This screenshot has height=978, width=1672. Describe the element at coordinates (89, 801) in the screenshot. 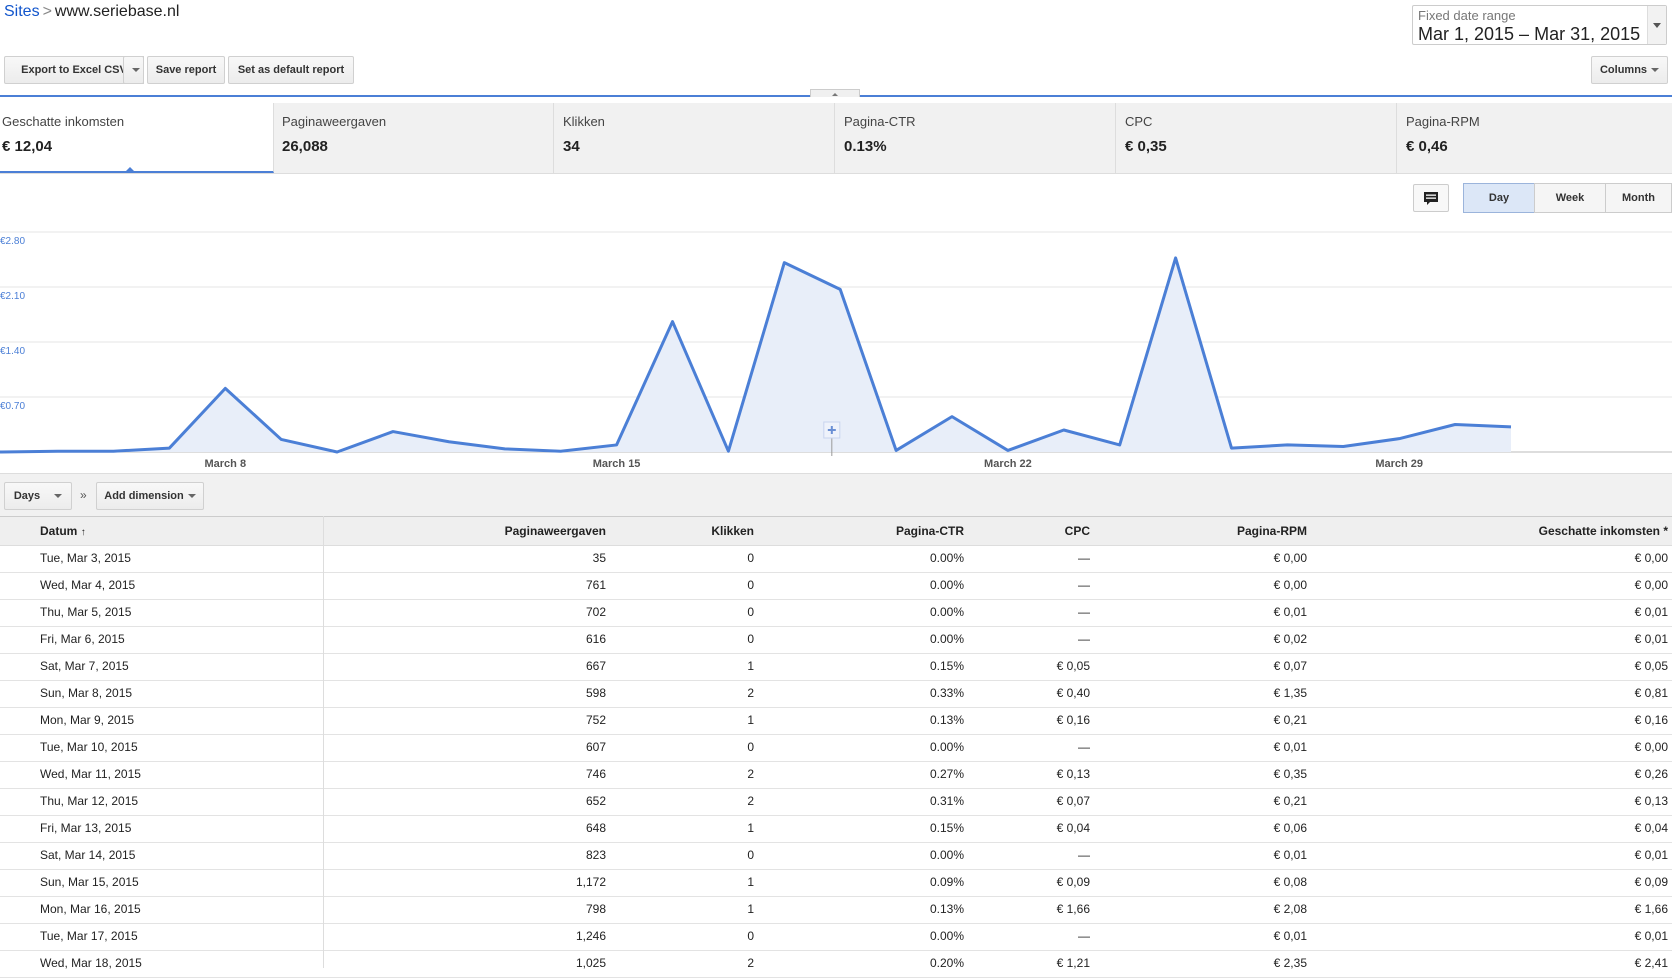

I see `cell-date: Thu, Mar 12, 2015` at that location.